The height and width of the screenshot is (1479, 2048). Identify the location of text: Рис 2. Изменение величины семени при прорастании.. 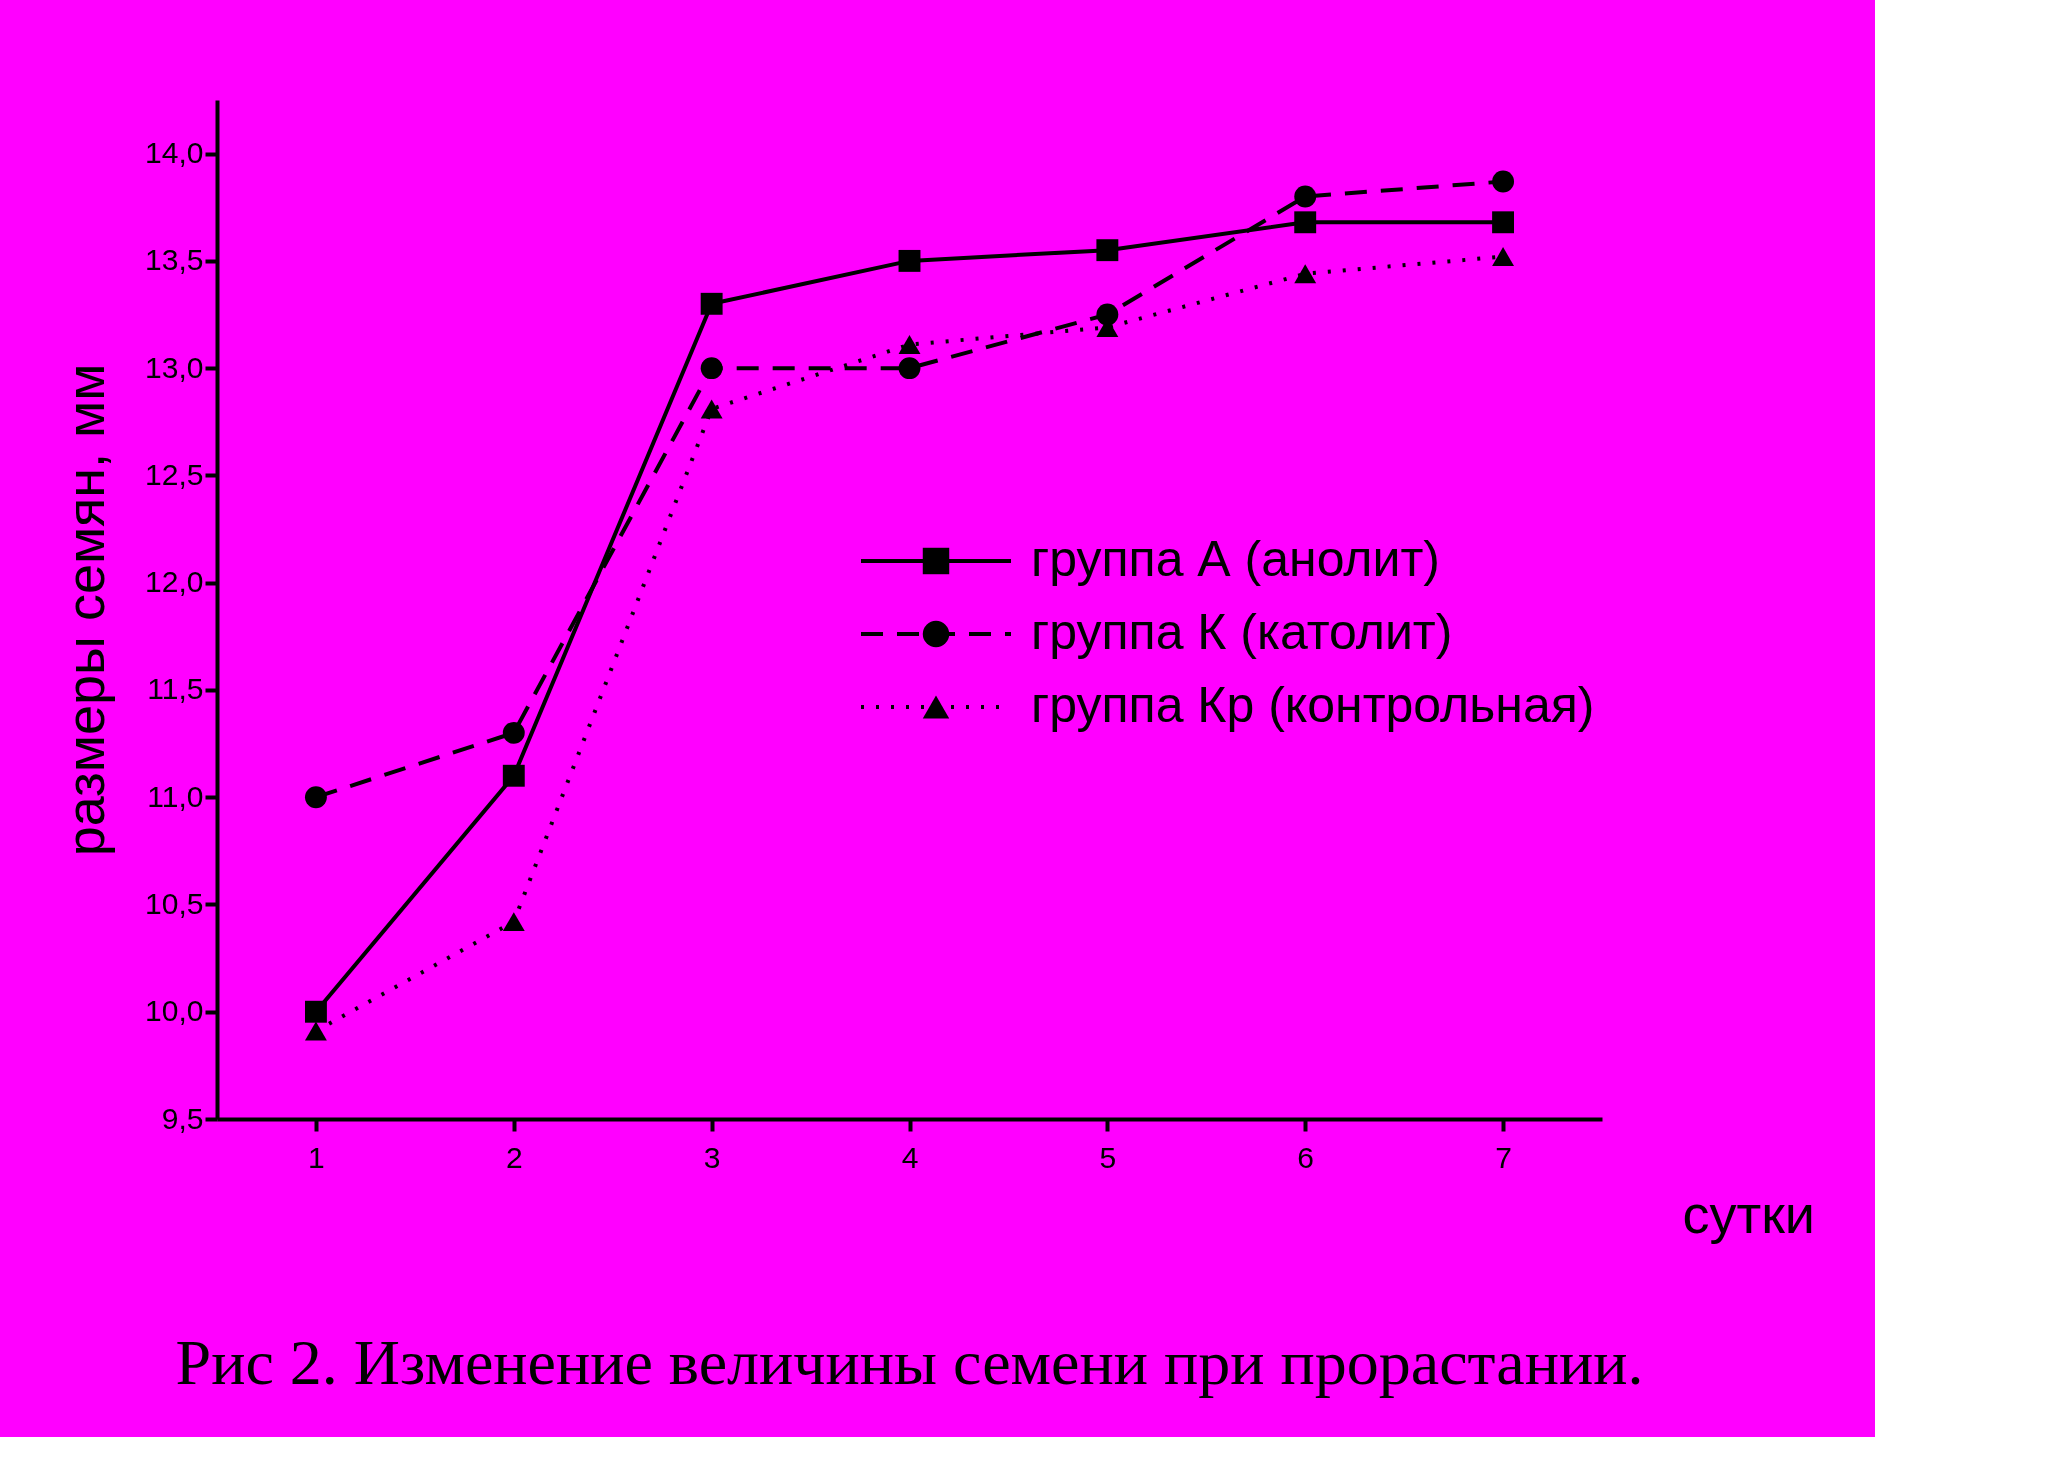
(909, 1362).